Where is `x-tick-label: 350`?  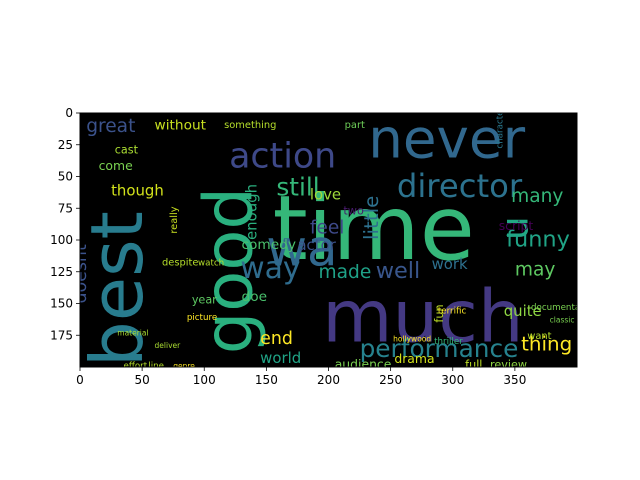
x-tick-label: 350 is located at coordinates (514, 380).